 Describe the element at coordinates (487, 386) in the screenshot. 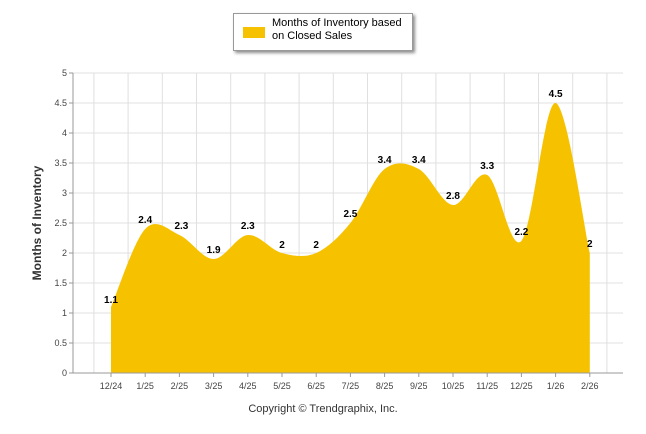

I see `x-tick-label: 11/25` at that location.